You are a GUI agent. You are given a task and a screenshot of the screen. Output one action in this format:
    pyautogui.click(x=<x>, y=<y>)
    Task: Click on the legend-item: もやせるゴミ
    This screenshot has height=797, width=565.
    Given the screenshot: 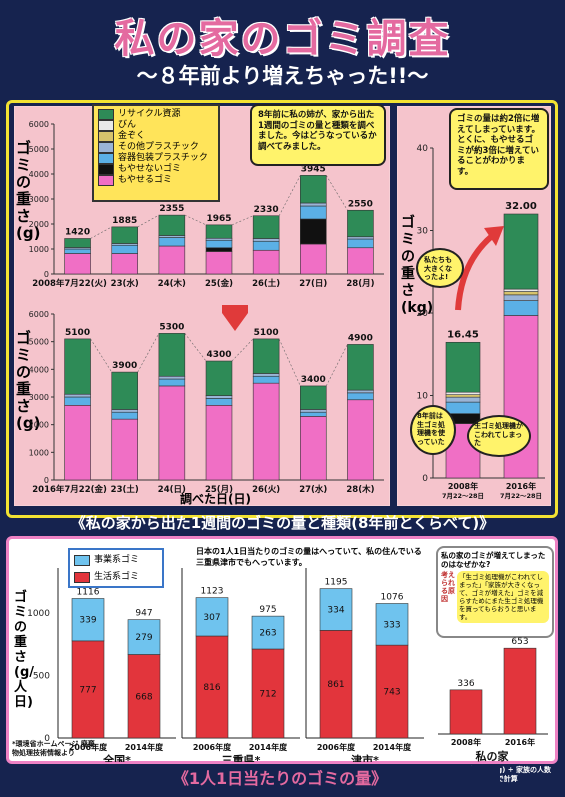 What is the action you would take?
    pyautogui.click(x=156, y=180)
    